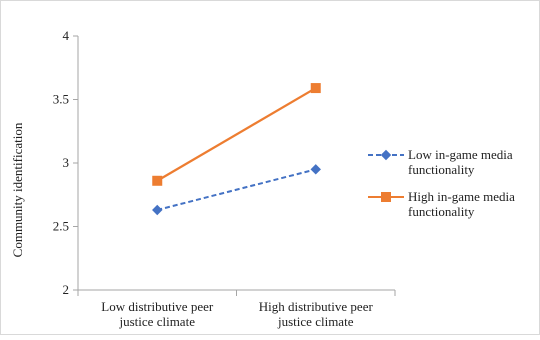 The image size is (540, 340). I want to click on series-layer, so click(236, 149).